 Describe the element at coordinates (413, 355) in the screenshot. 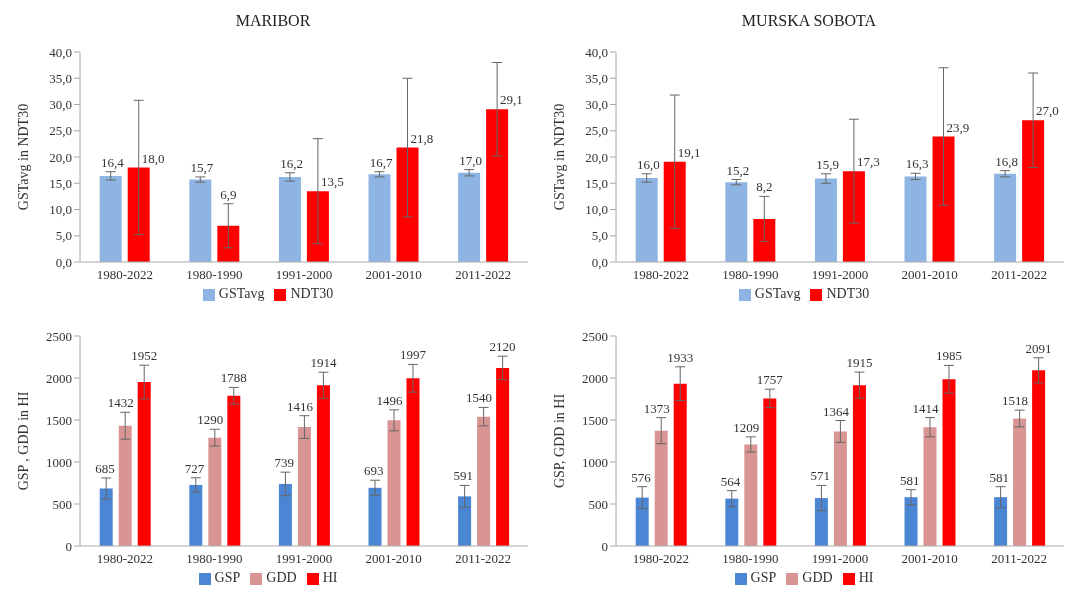

I see `data-label: 1997` at that location.